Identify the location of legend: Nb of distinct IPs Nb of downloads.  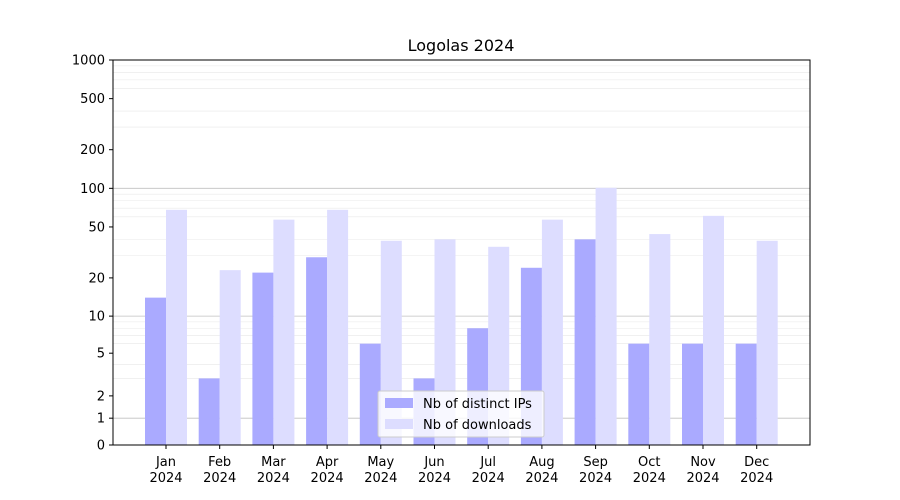
(461, 414).